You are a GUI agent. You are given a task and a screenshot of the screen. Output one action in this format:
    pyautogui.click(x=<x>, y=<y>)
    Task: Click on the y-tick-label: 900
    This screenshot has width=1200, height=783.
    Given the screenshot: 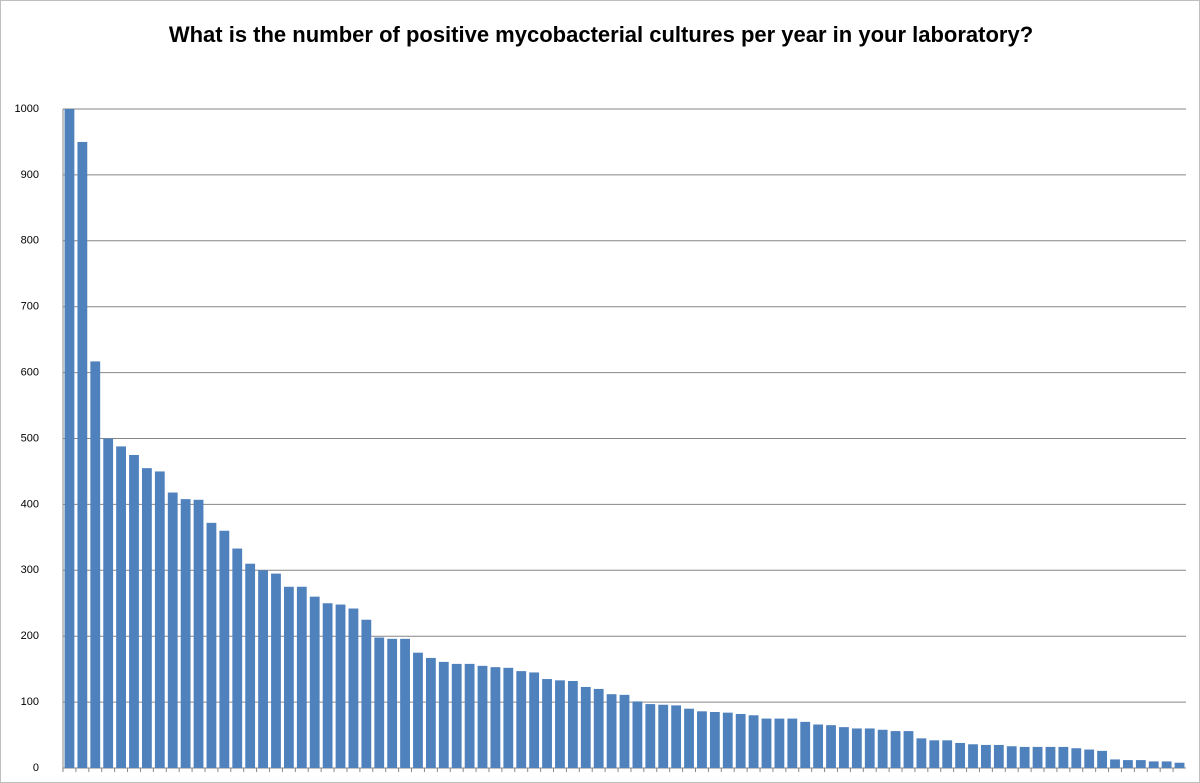 What is the action you would take?
    pyautogui.click(x=30, y=175)
    